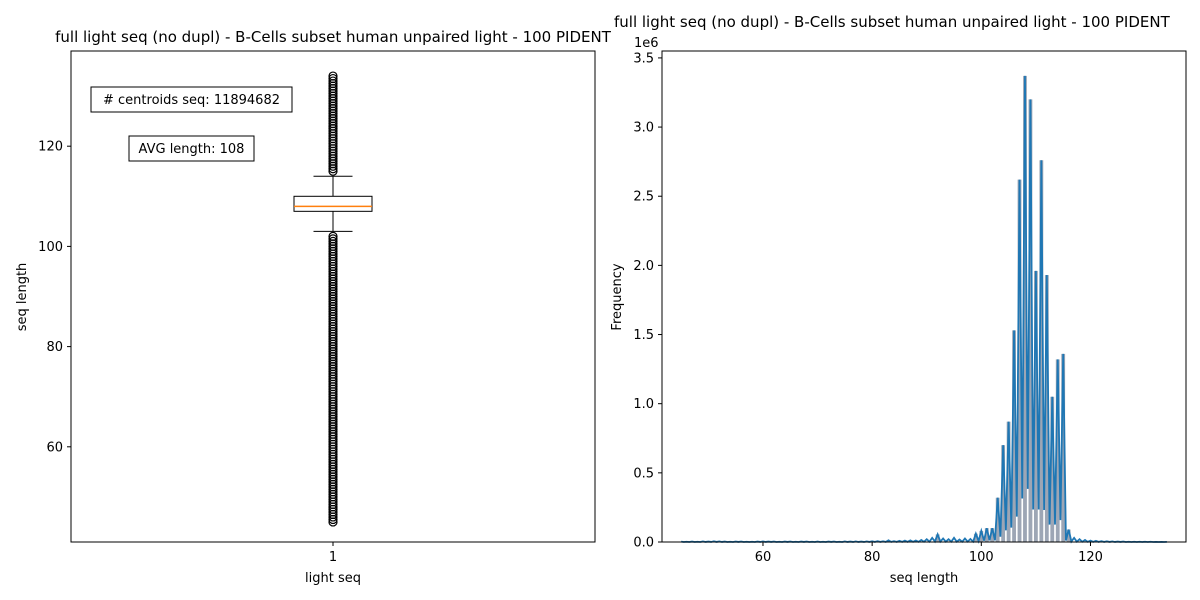 Image resolution: width=1200 pixels, height=600 pixels. I want to click on annotation-centroids: # centroids seq: 11894682, so click(191, 99).